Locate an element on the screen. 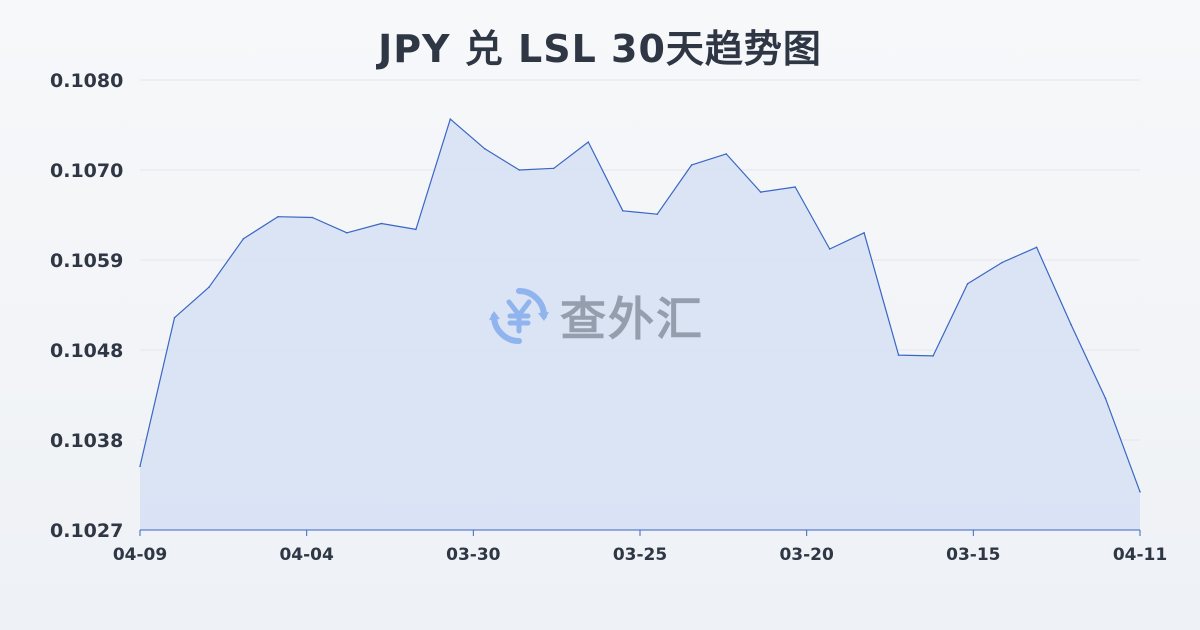  y-tick-label: 0.1027 is located at coordinates (86, 531).